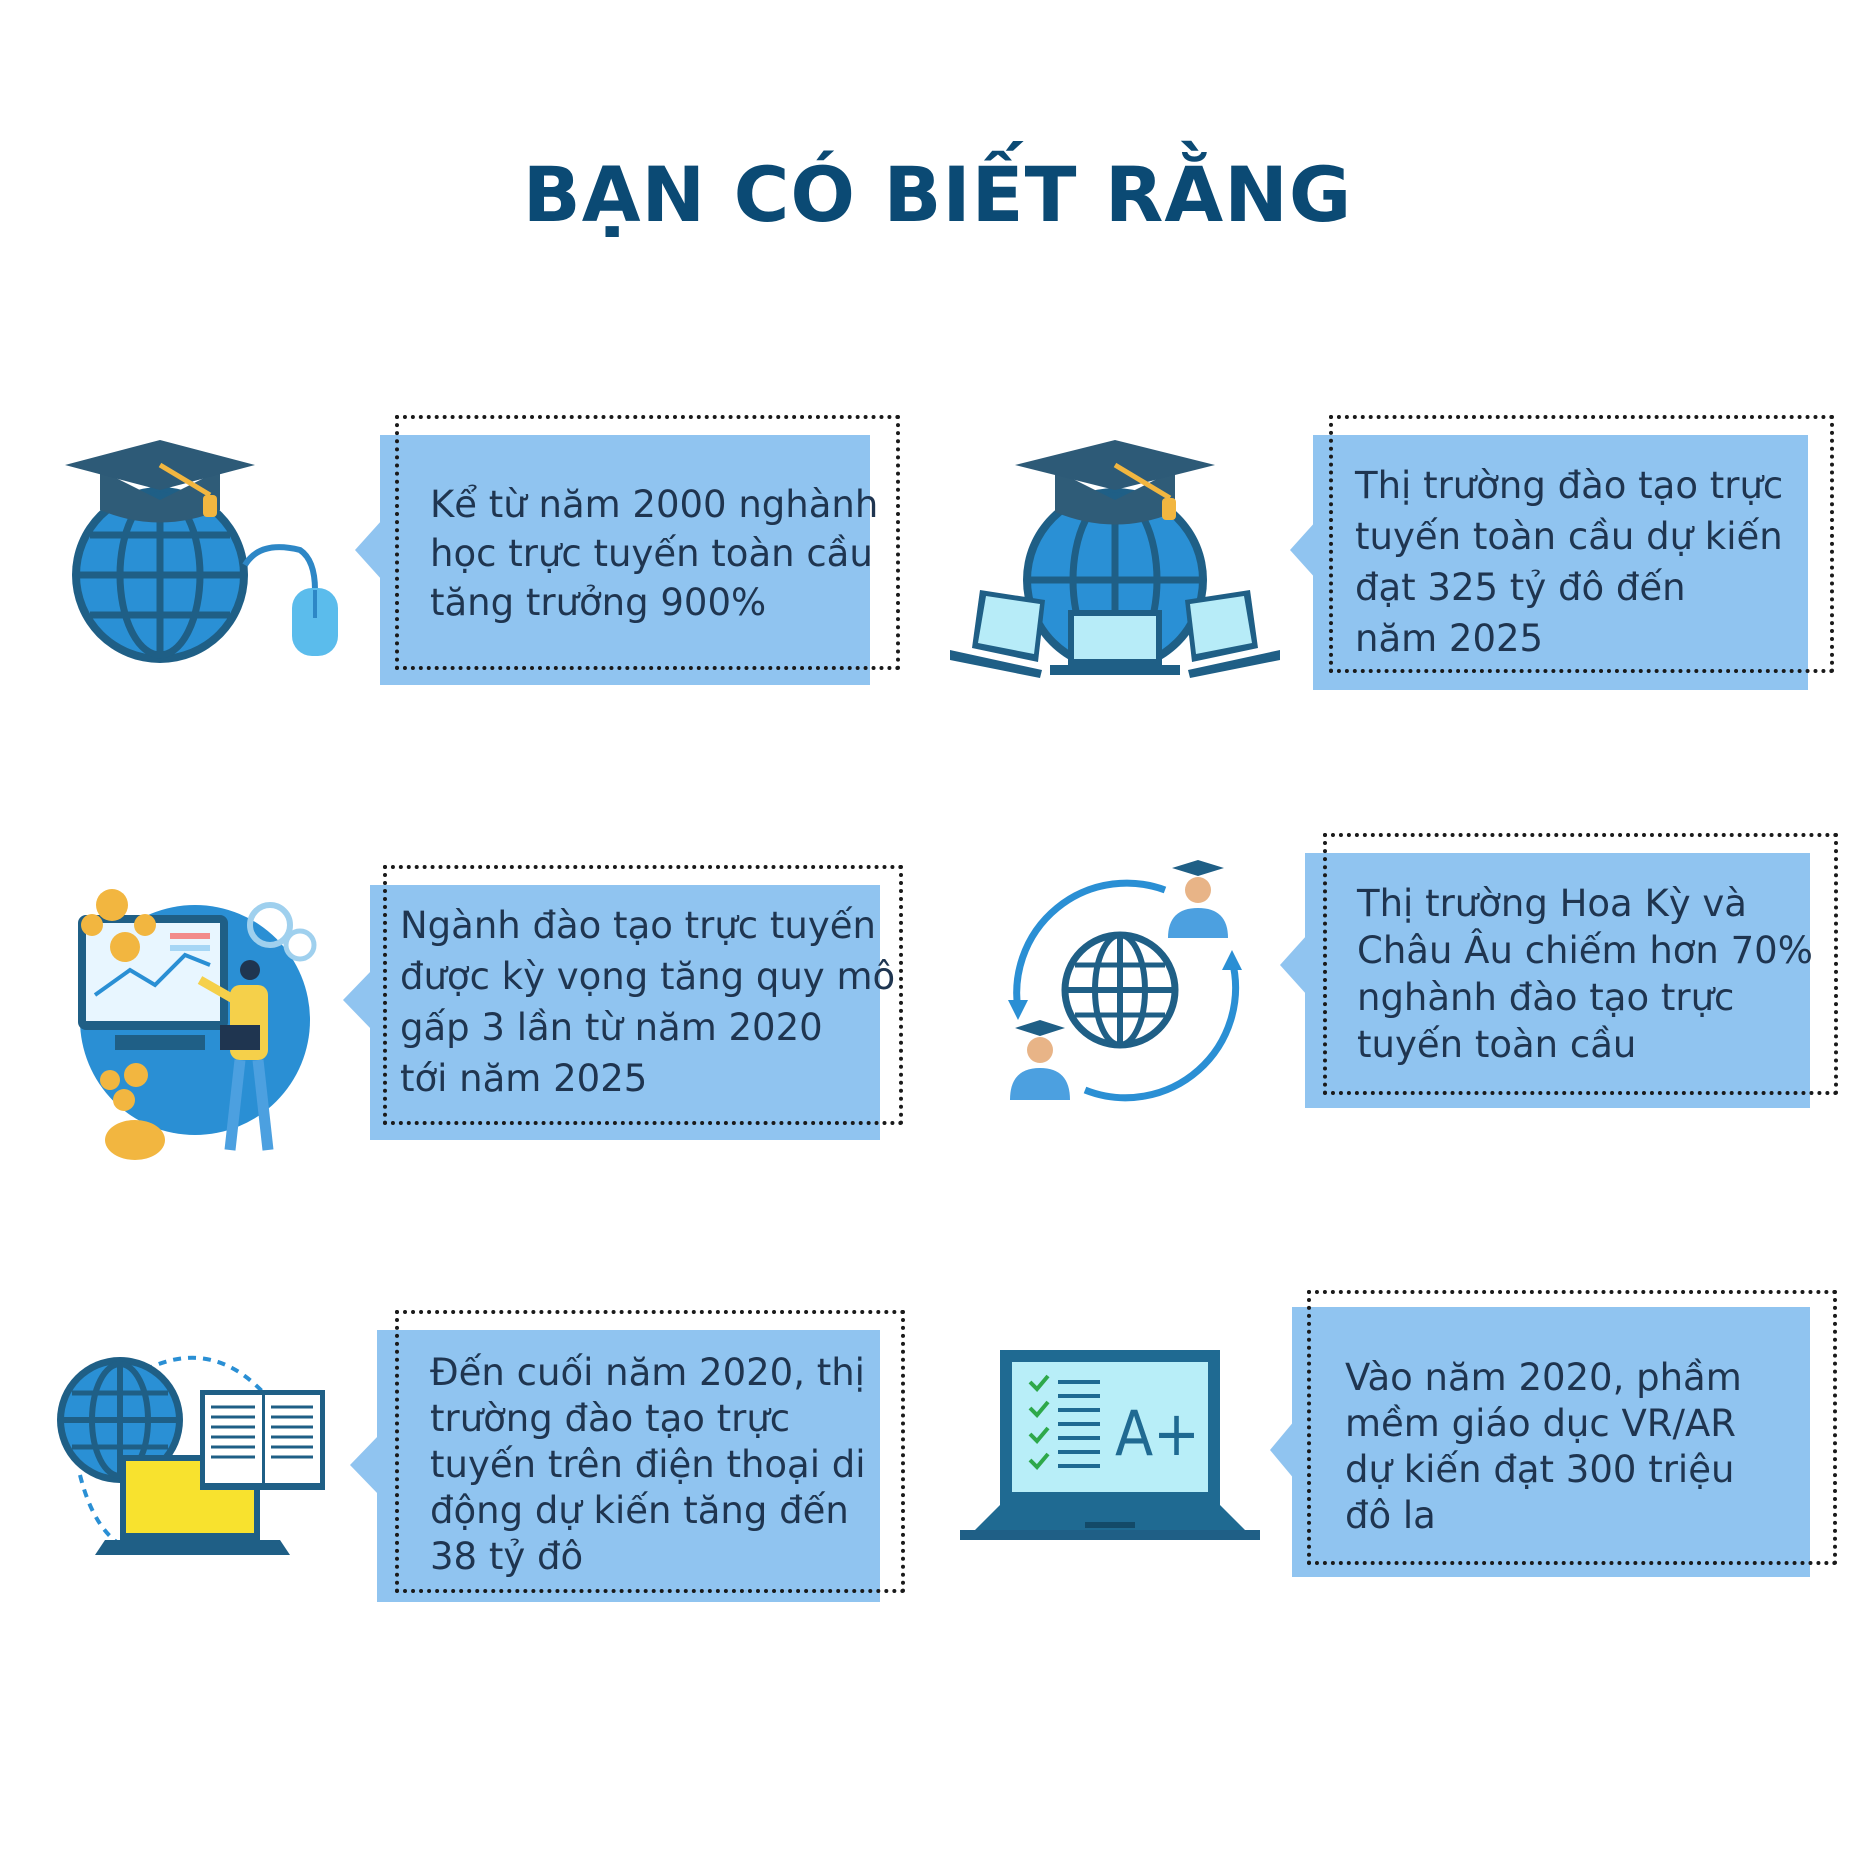 Image resolution: width=1875 pixels, height=1876 pixels. What do you see at coordinates (1115, 560) in the screenshot?
I see `graduation-globe-laptops-icon` at bounding box center [1115, 560].